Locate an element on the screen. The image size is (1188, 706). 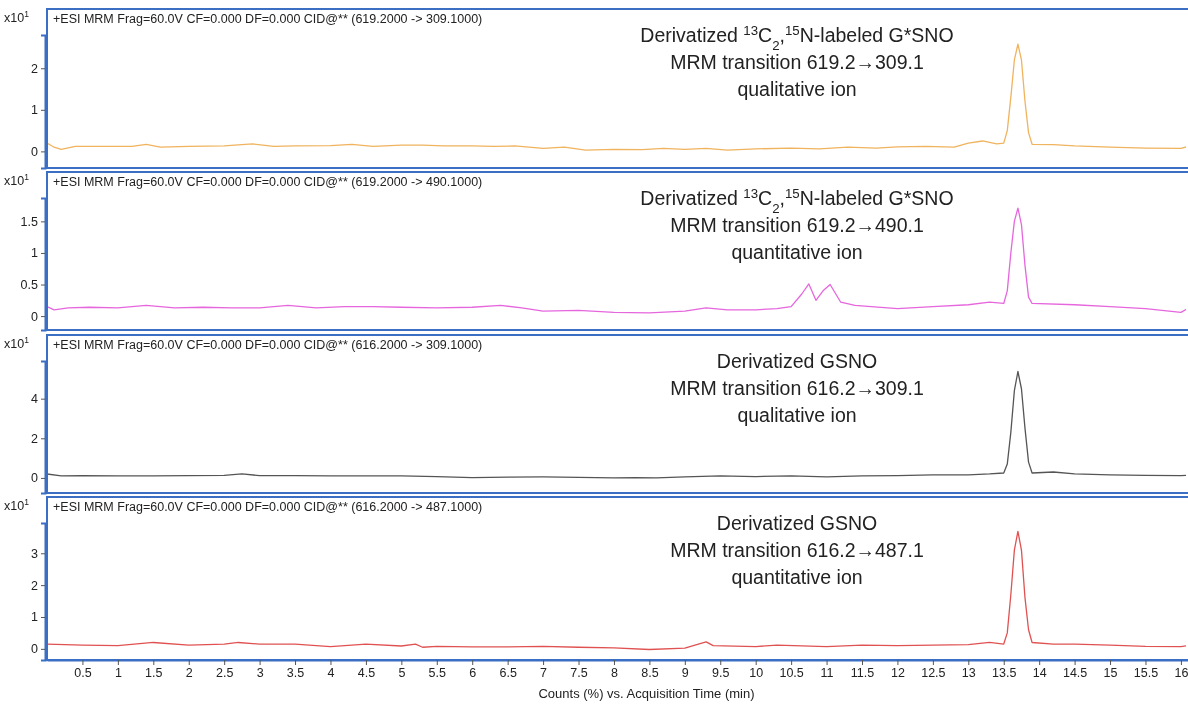
x-tick-label: 3.5 is located at coordinates (295, 672).